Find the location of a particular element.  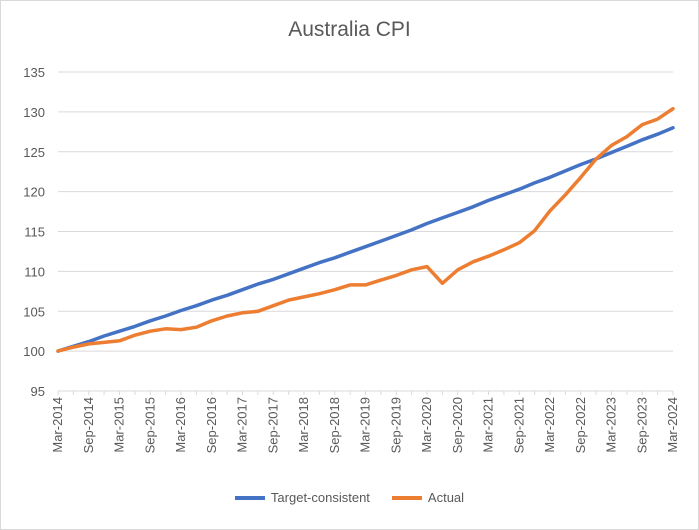

y-tick-label: 125 is located at coordinates (34, 152).